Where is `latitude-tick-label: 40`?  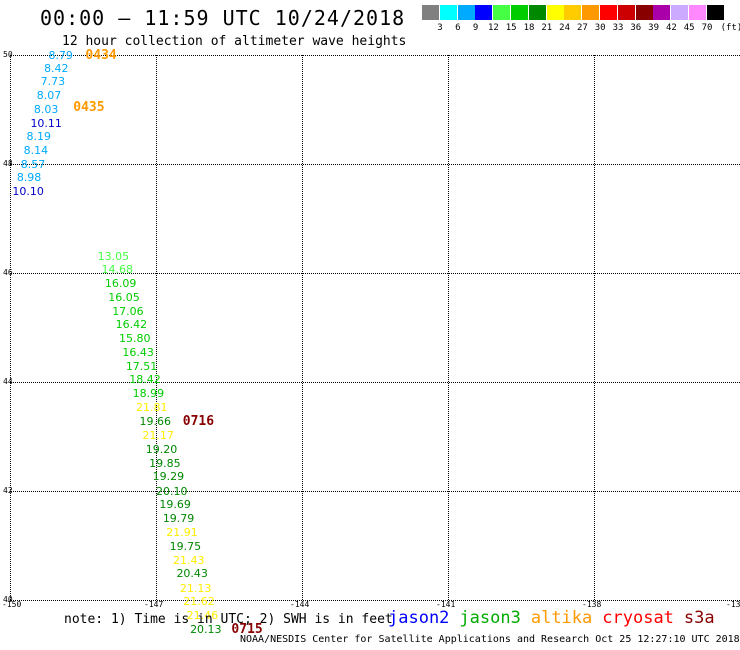 latitude-tick-label: 40 is located at coordinates (8, 599).